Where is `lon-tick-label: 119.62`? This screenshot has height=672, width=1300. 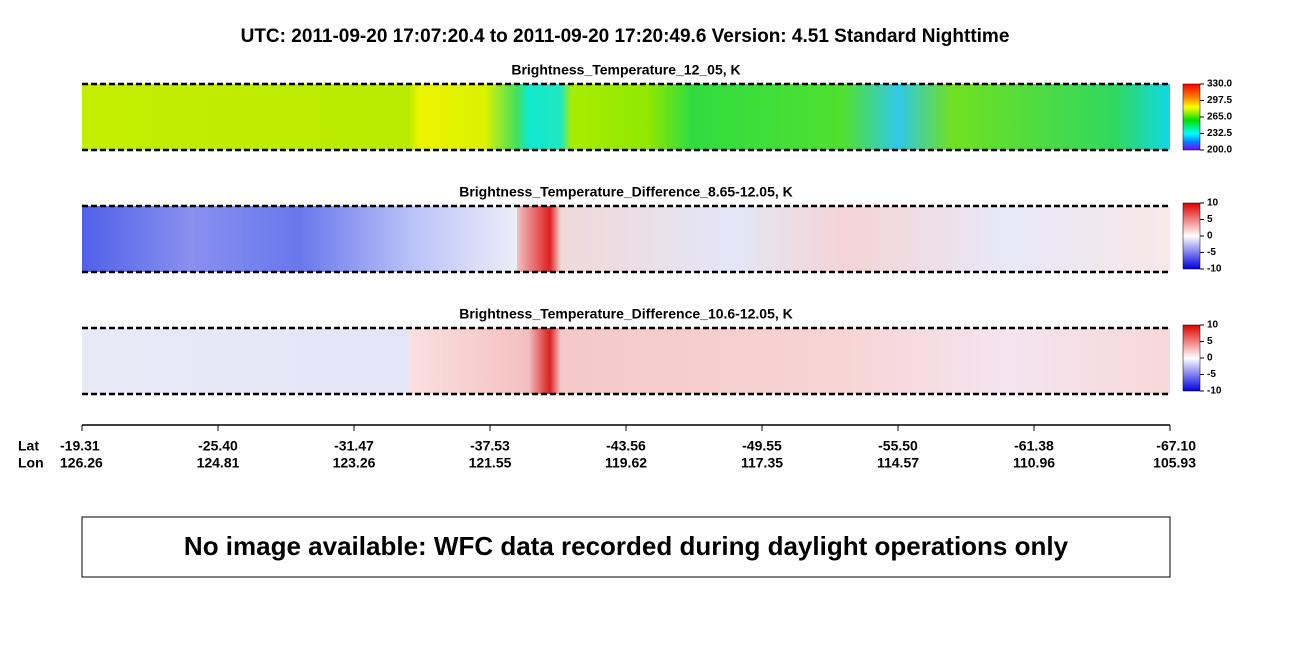
lon-tick-label: 119.62 is located at coordinates (626, 463).